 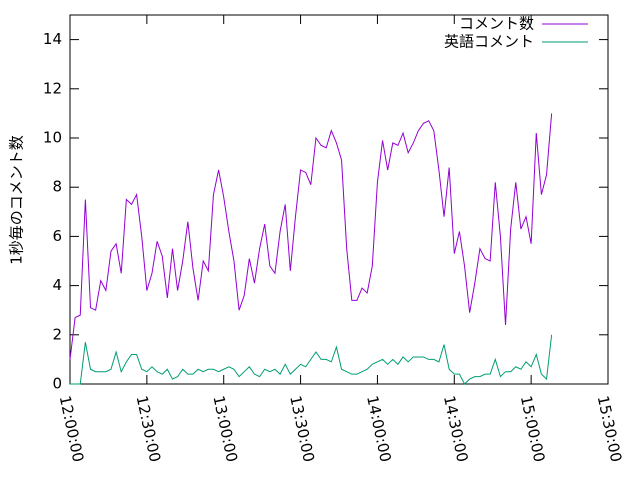 What do you see at coordinates (52, 39) in the screenshot?
I see `y-tick-label: 14` at bounding box center [52, 39].